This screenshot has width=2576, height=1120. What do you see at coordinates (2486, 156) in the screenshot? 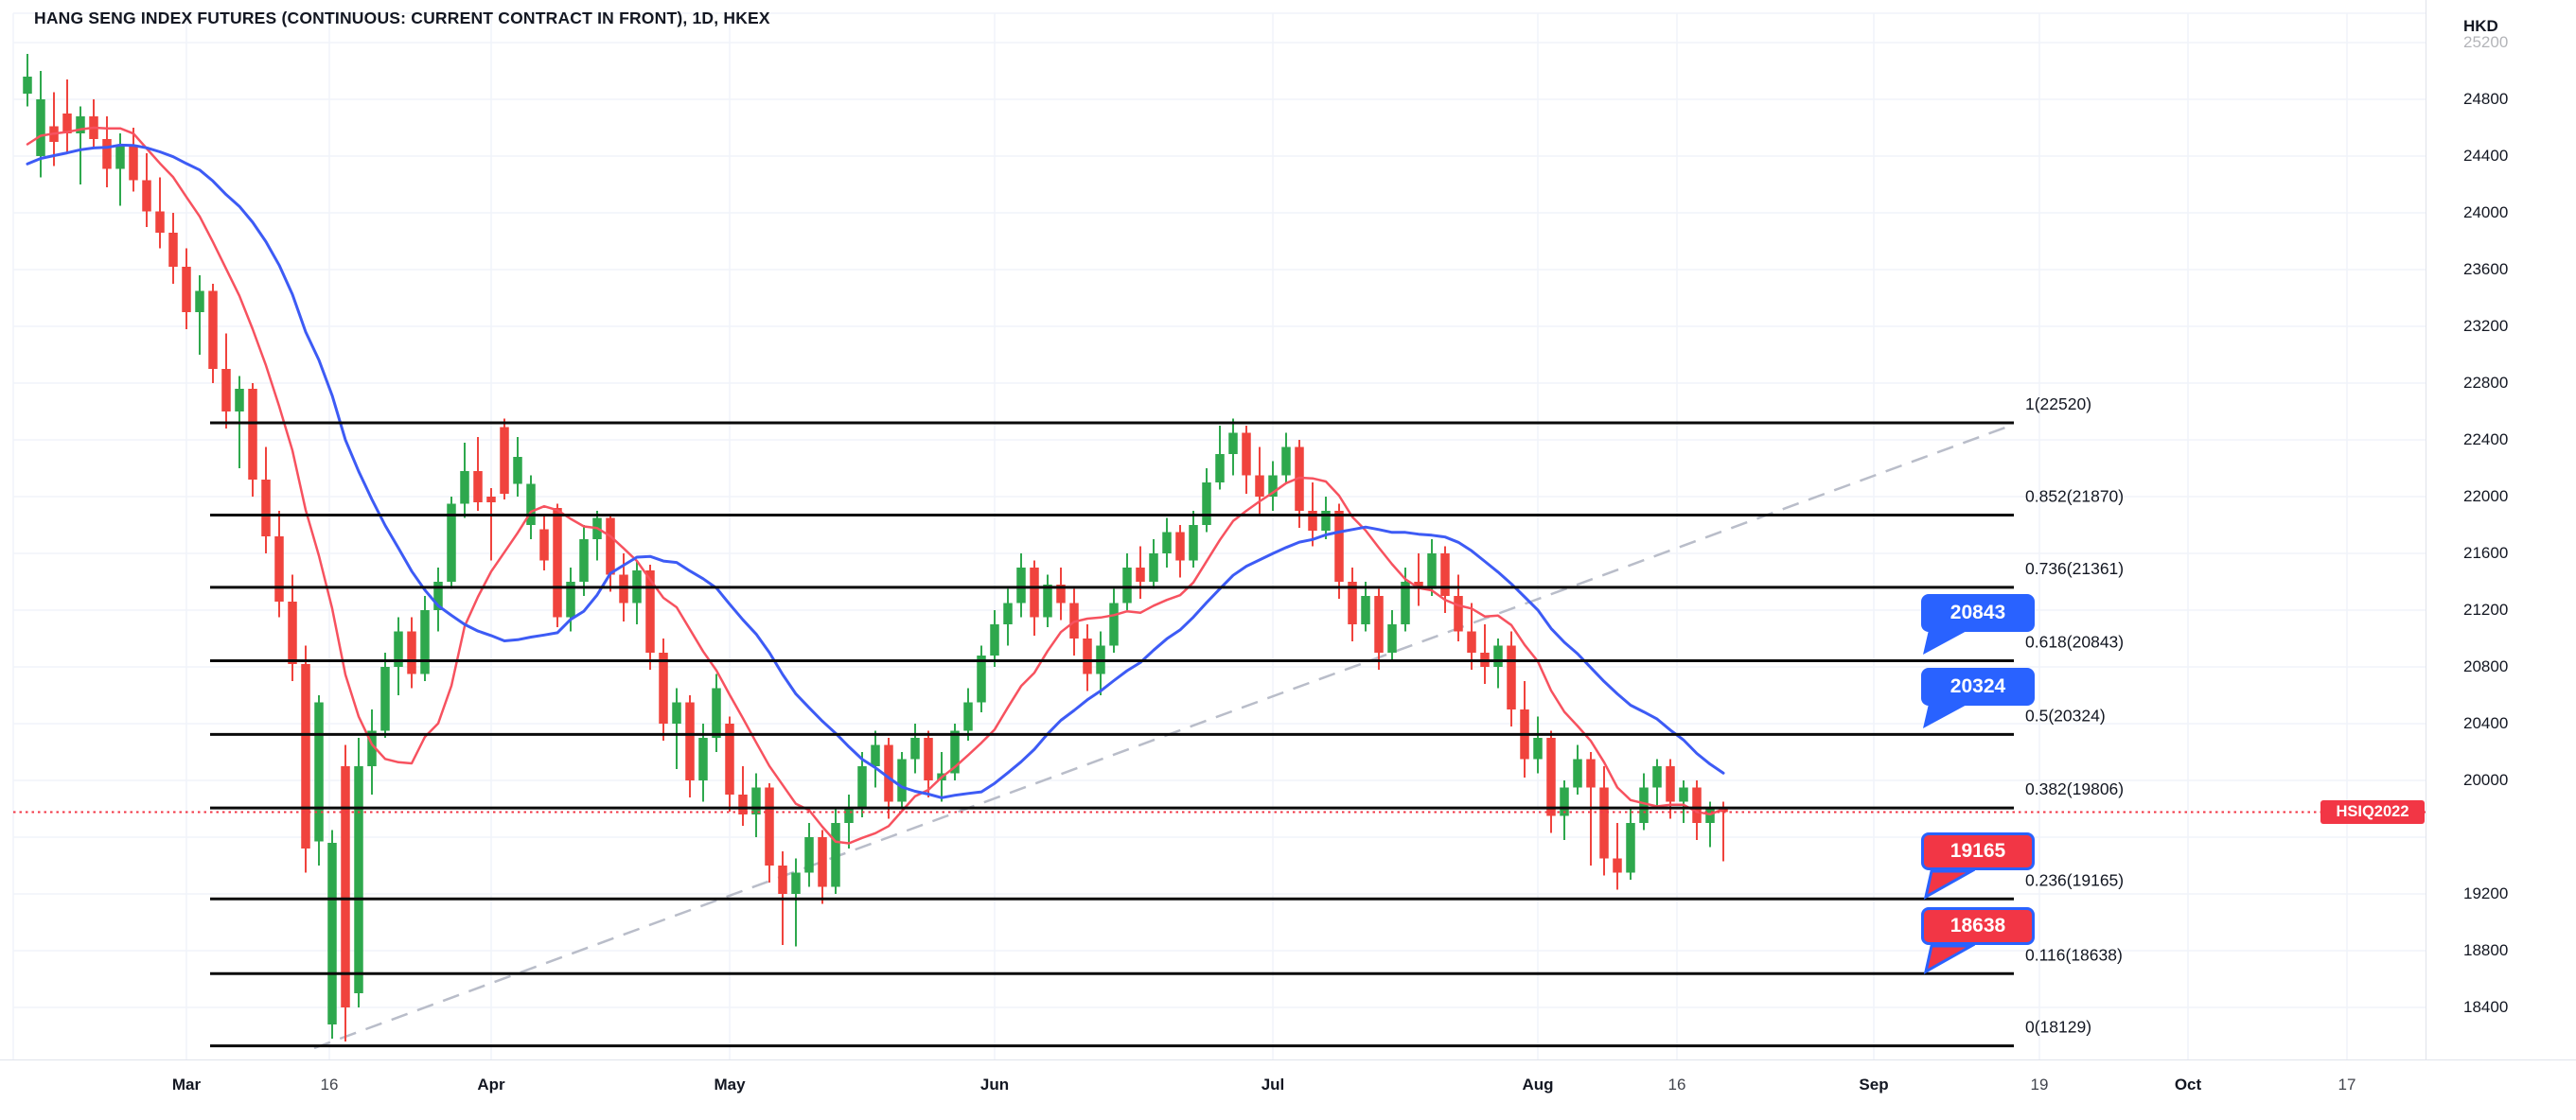
I see `y-axis-label: 24400` at bounding box center [2486, 156].